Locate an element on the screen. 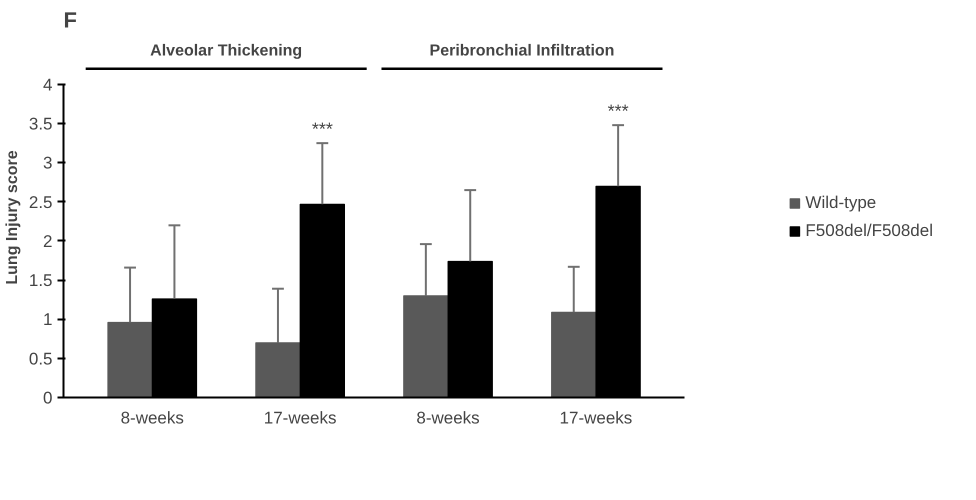 The height and width of the screenshot is (500, 976). text: Alveolar Thickening is located at coordinates (226, 51).